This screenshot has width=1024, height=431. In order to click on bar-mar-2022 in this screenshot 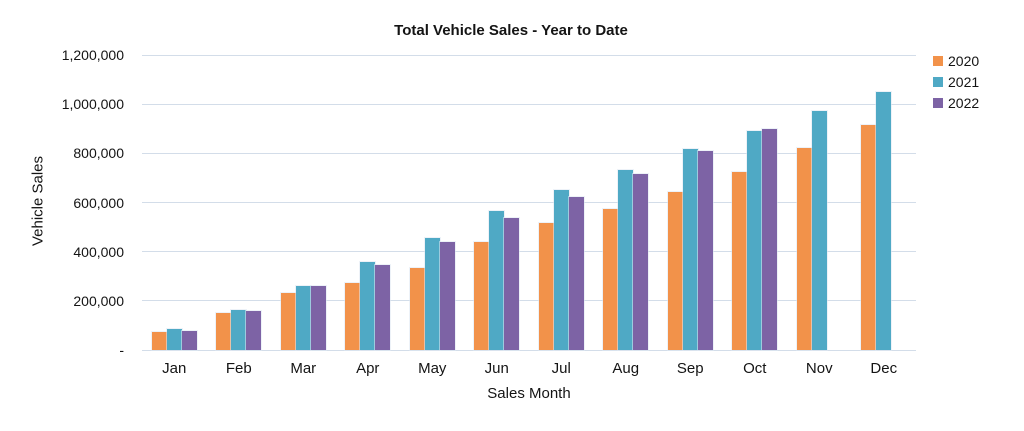, I will do `click(318, 318)`.